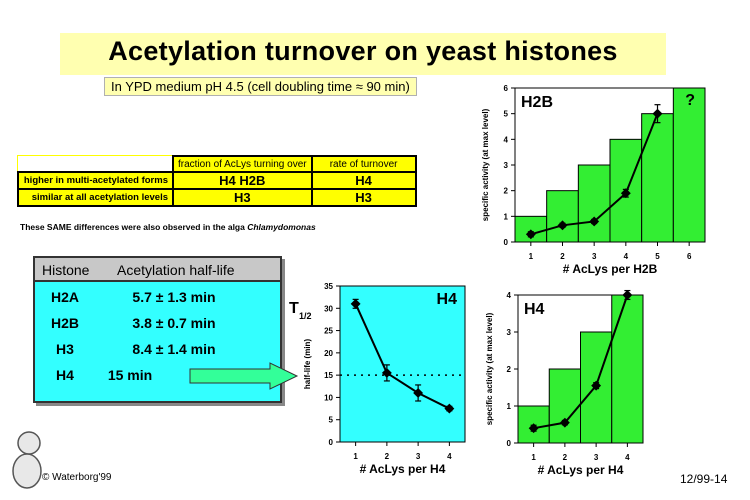  I want to click on copyright: © Waterborg'99, so click(77, 477).